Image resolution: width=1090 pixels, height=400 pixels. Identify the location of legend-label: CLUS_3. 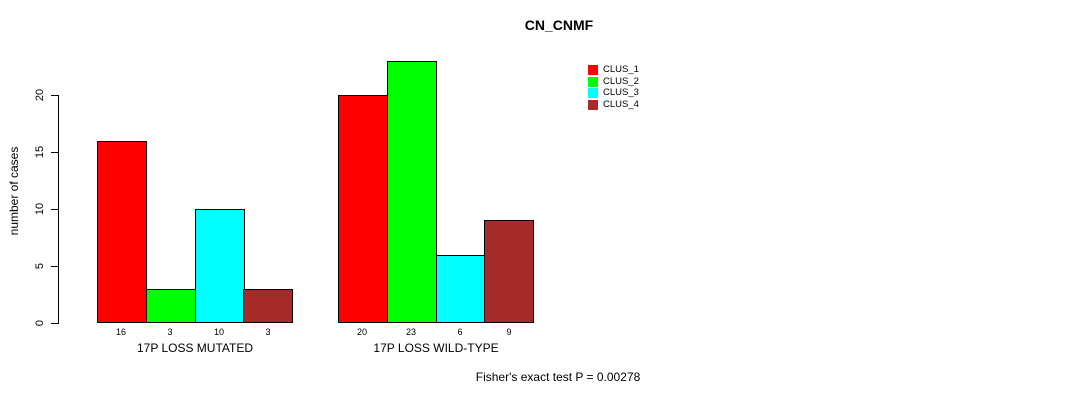
(621, 92).